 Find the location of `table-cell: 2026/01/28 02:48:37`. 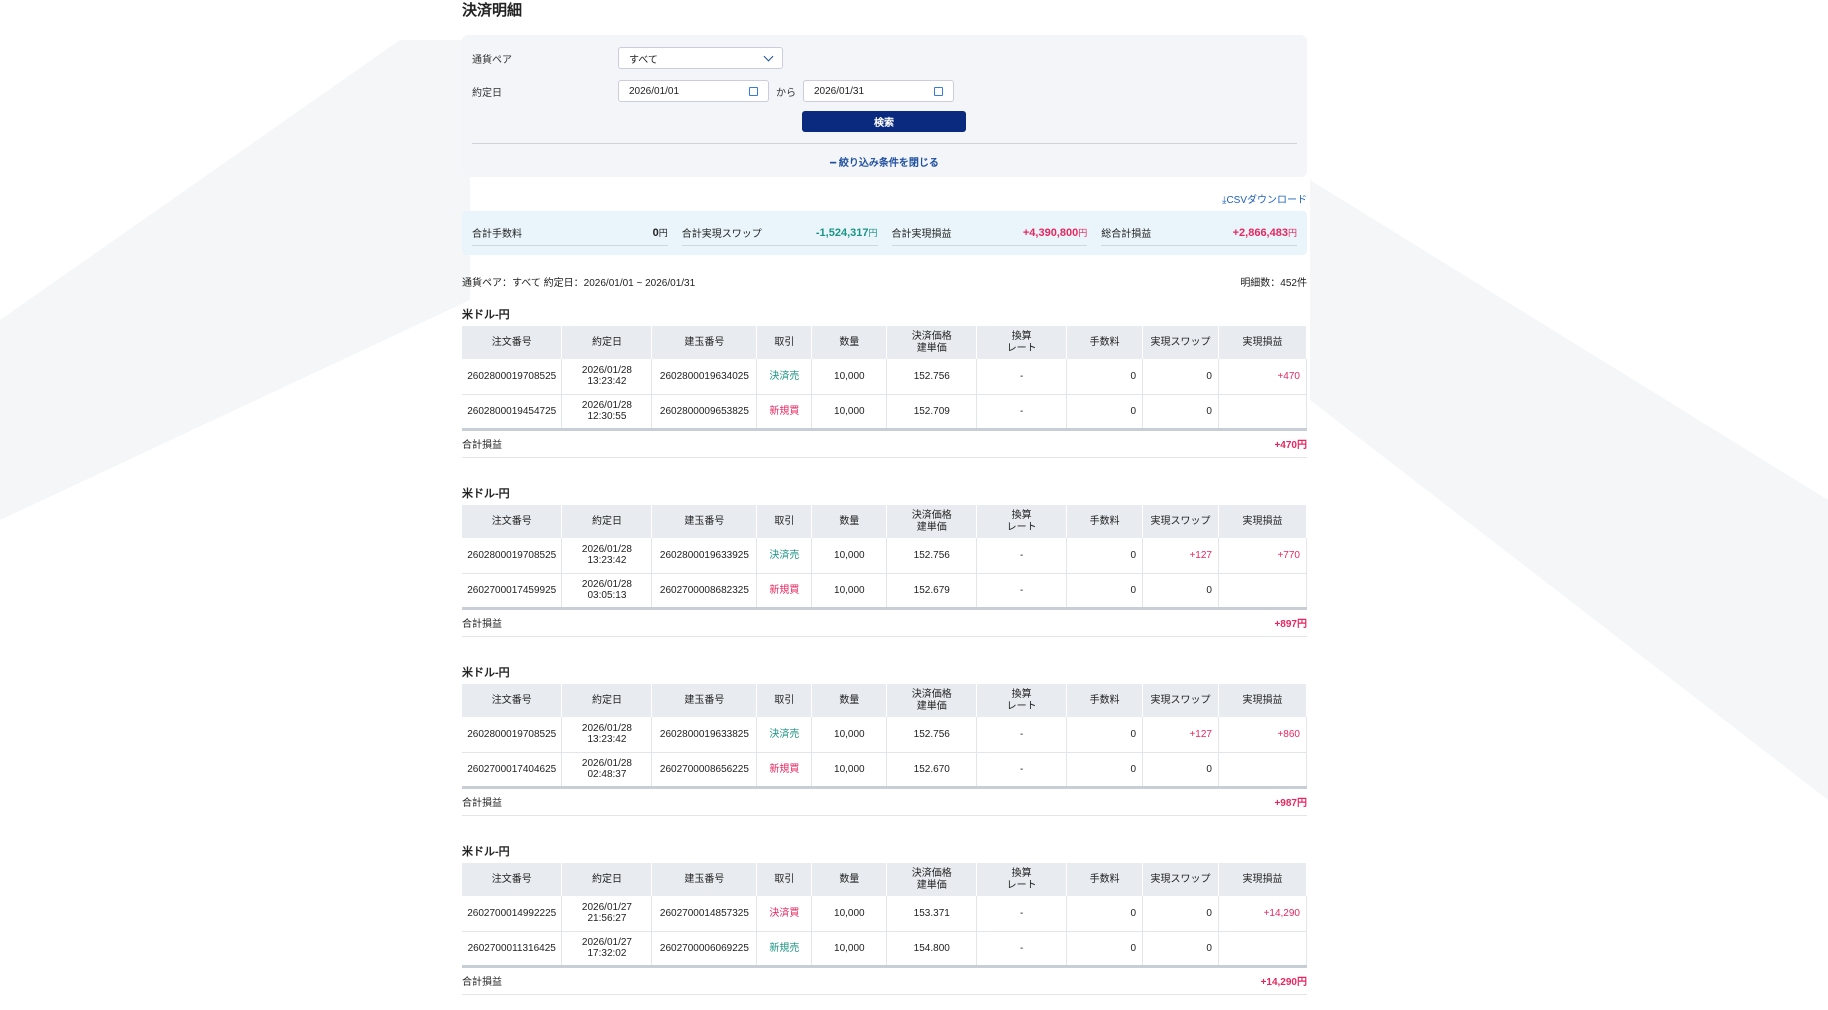

table-cell: 2026/01/28 02:48:37 is located at coordinates (607, 770).